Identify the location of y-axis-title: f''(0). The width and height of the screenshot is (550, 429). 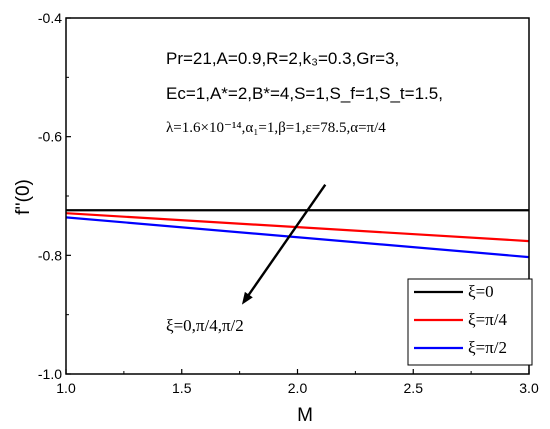
(23, 197).